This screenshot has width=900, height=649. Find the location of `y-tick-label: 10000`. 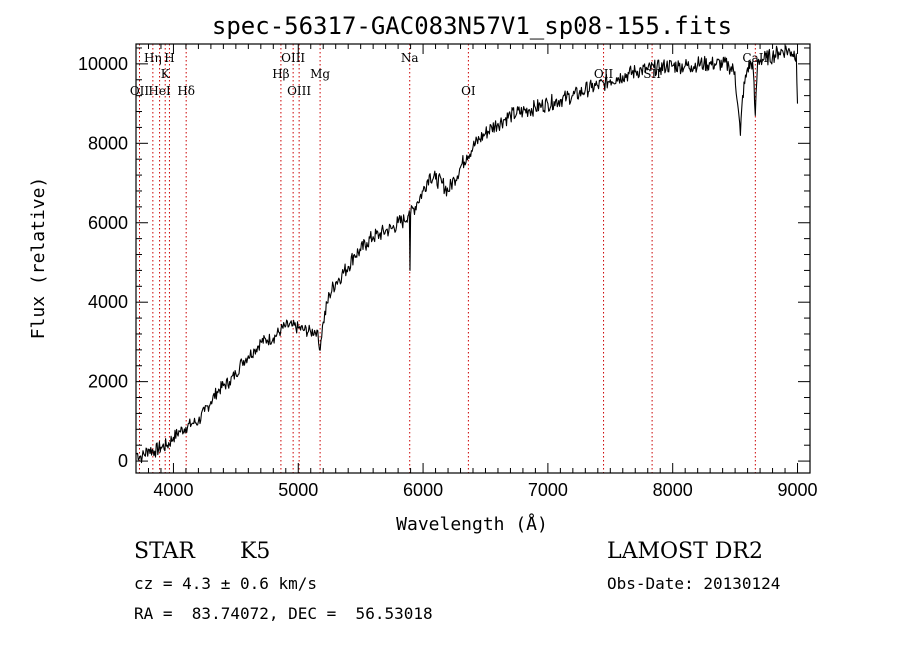

y-tick-label: 10000 is located at coordinates (103, 64).